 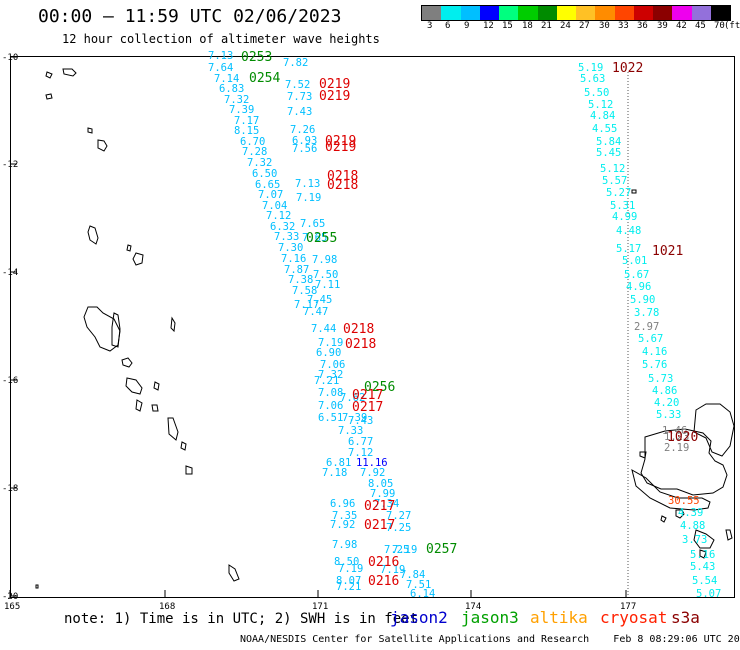 I want to click on wave-height-label: 7.18, so click(x=334, y=473).